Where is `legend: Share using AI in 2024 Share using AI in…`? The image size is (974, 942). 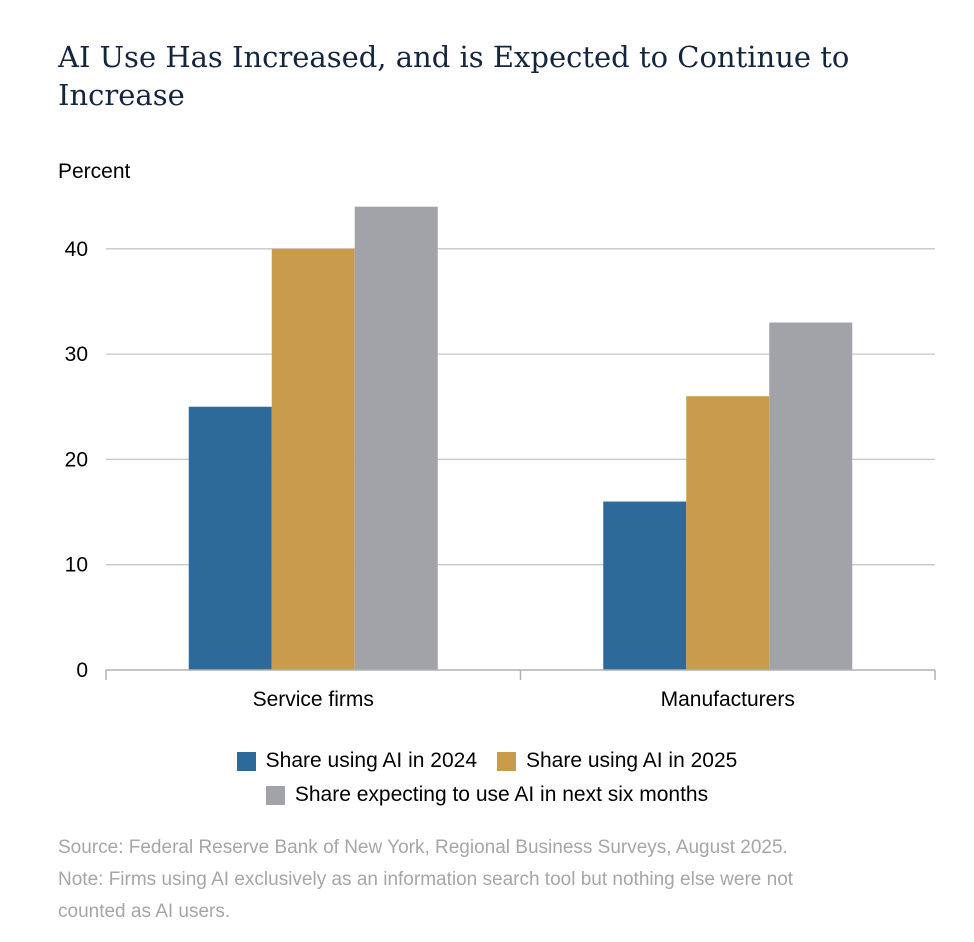 legend: Share using AI in 2024 Share using AI in… is located at coordinates (487, 778).